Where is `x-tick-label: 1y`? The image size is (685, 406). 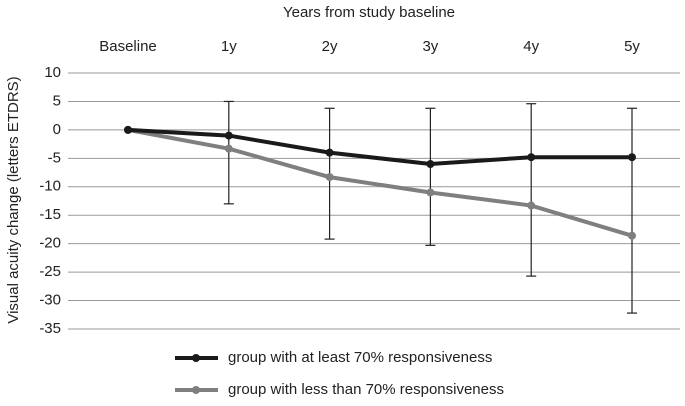 x-tick-label: 1y is located at coordinates (229, 46).